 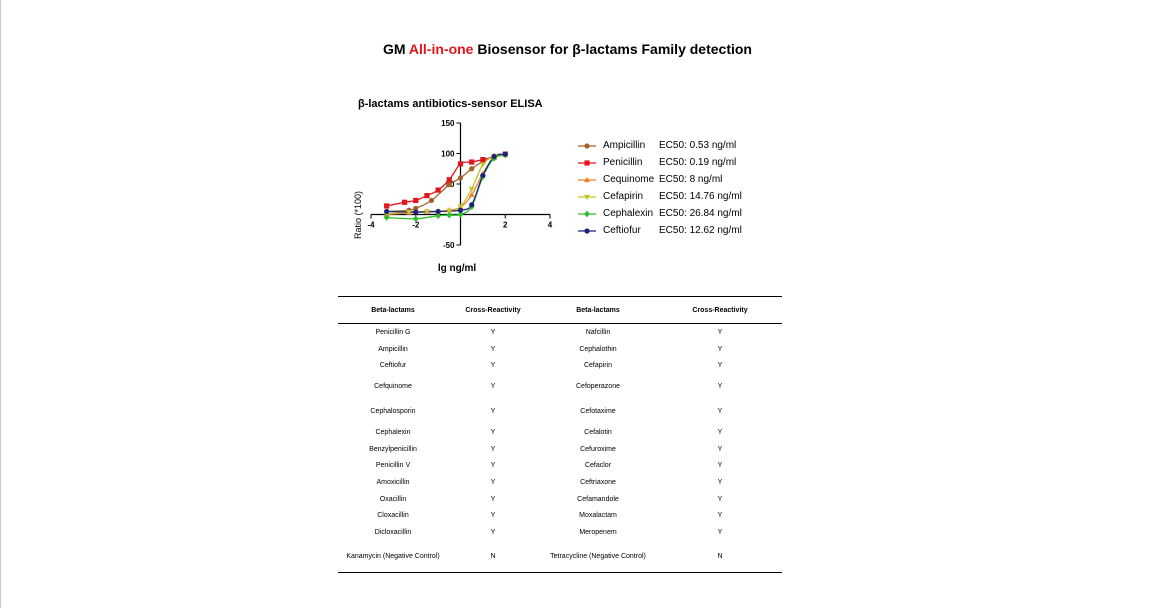 What do you see at coordinates (448, 123) in the screenshot?
I see `y-tick-label: 150` at bounding box center [448, 123].